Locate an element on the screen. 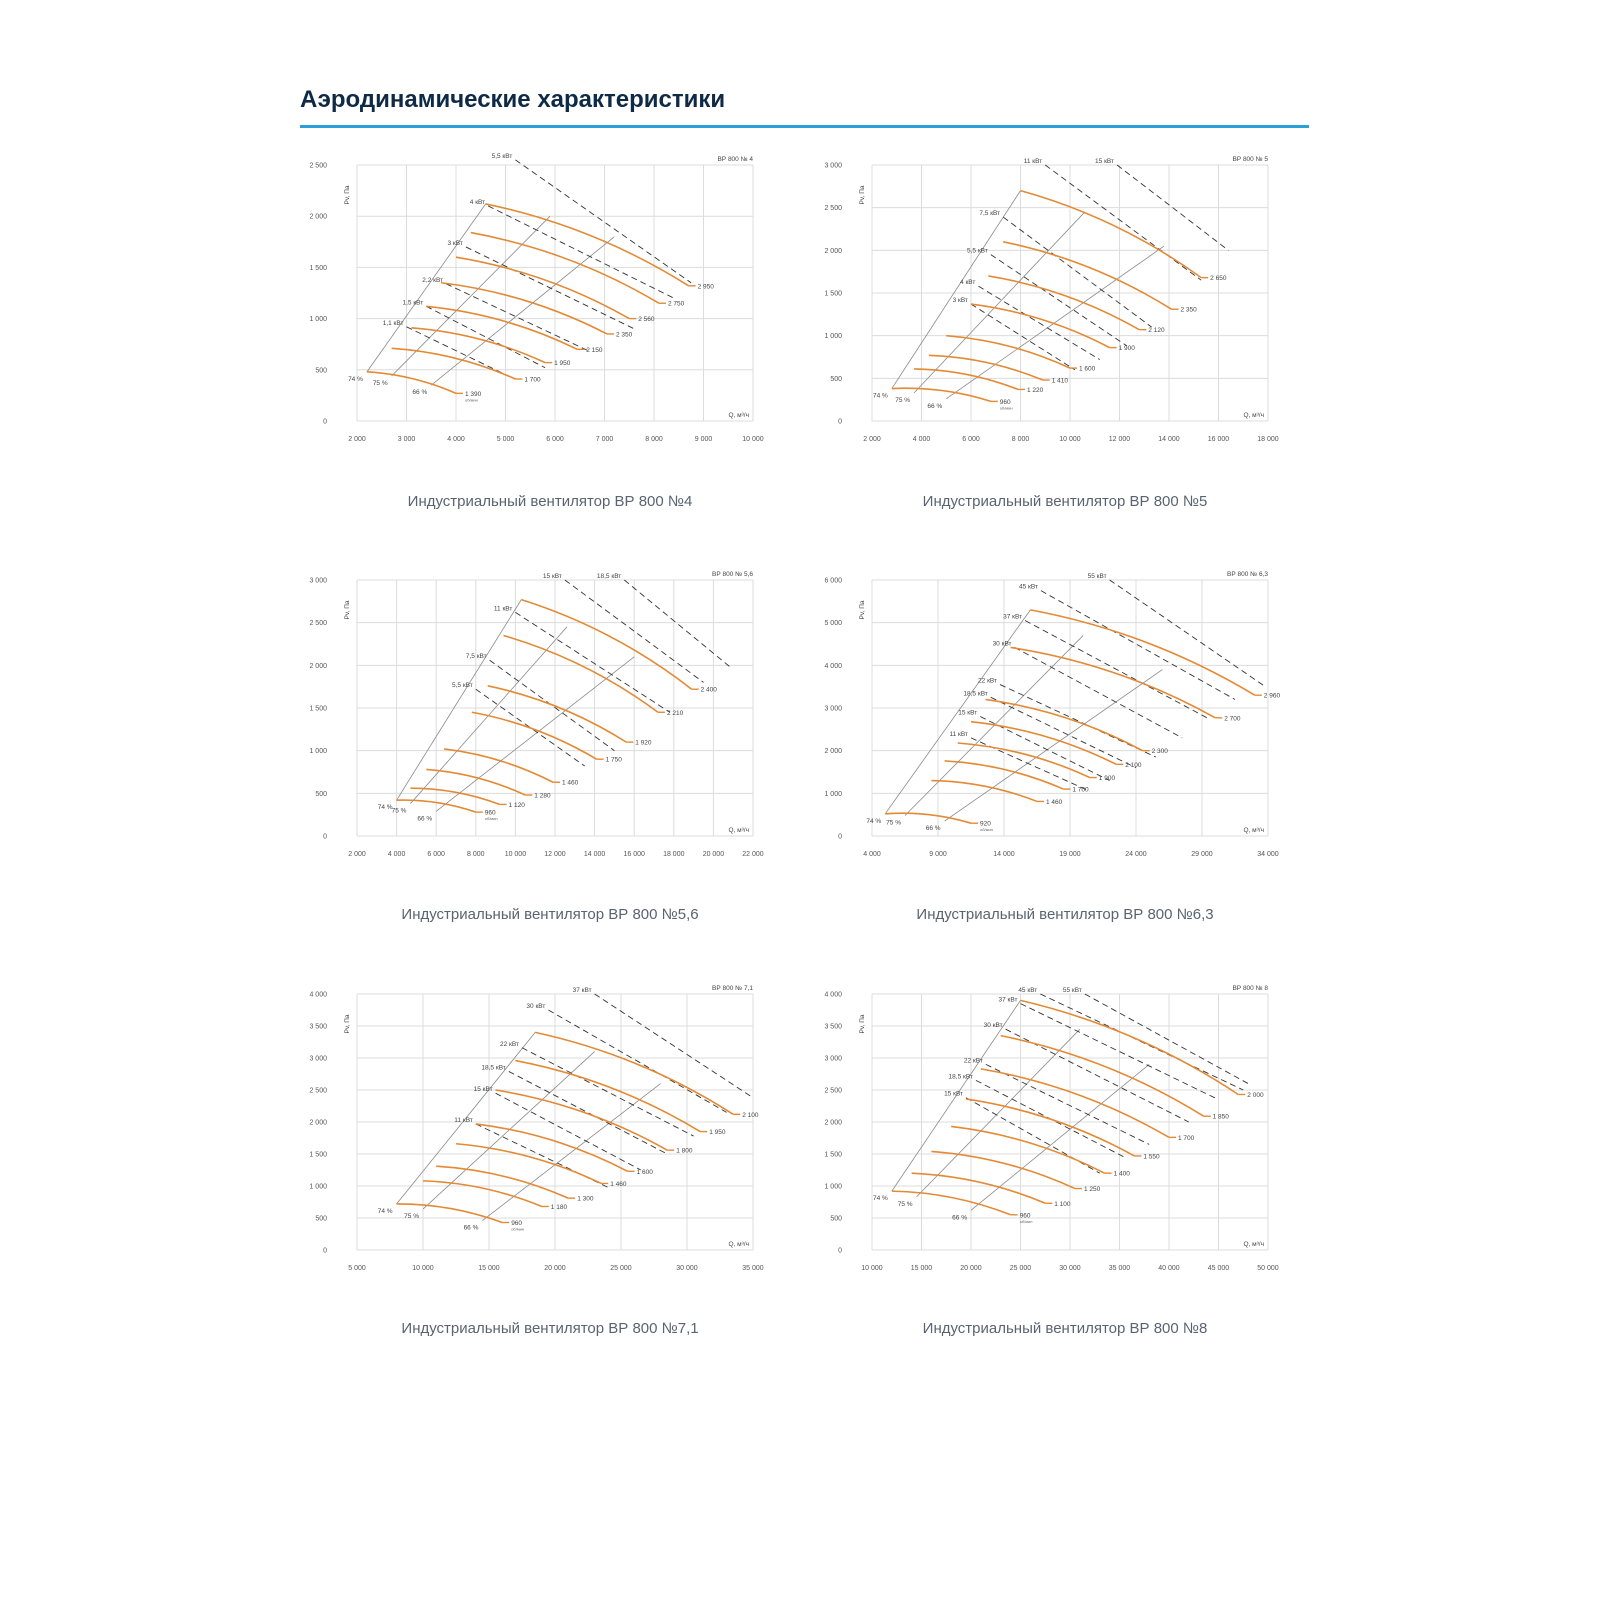 The width and height of the screenshot is (1600, 1600). x-tick-label: 20 000 is located at coordinates (971, 1268).